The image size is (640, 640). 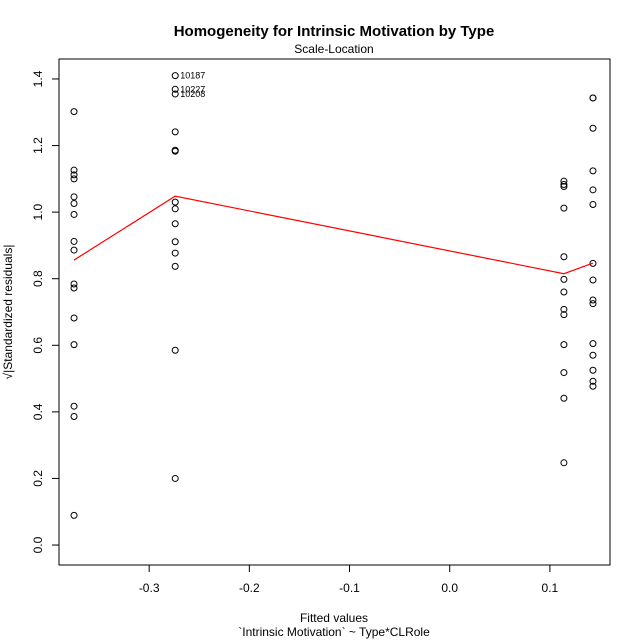 What do you see at coordinates (349, 579) in the screenshot?
I see `x-axis: -0.3 -0.2 -0.1 0.0 0.1` at bounding box center [349, 579].